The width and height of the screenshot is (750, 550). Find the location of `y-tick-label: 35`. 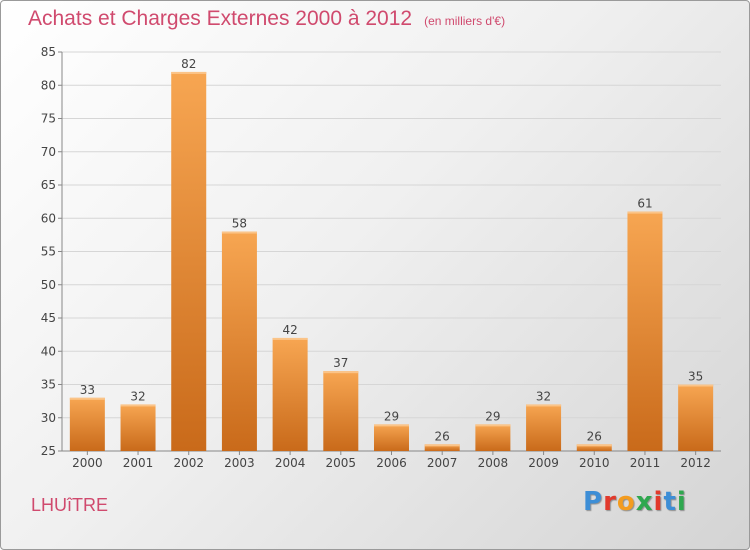

y-tick-label: 35 is located at coordinates (48, 385).